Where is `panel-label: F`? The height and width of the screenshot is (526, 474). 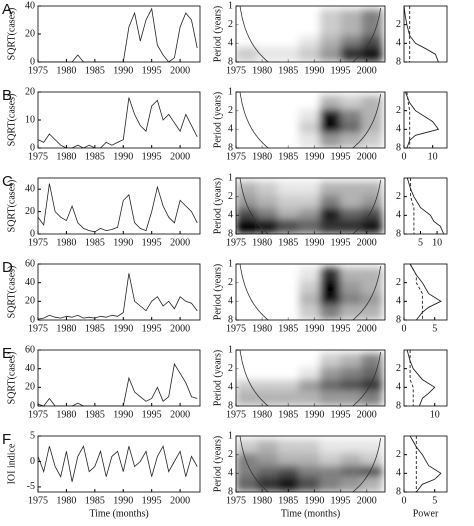 panel-label: F is located at coordinates (6, 439).